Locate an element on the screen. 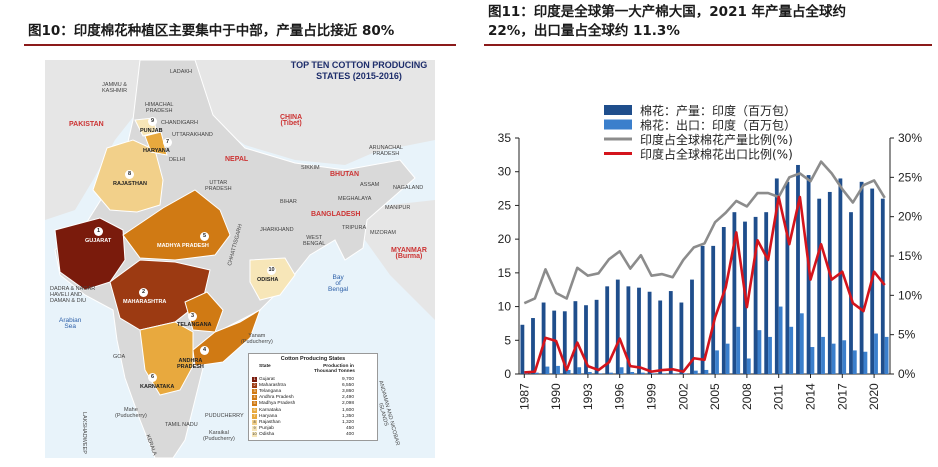 This screenshot has height=467, width=938. table-row: 9 Punjab 450 is located at coordinates (313, 429).